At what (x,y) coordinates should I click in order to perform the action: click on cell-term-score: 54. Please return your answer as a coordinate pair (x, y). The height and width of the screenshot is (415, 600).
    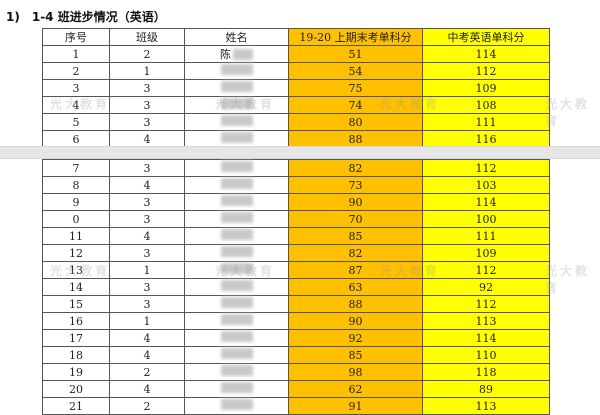
    Looking at the image, I should click on (355, 71).